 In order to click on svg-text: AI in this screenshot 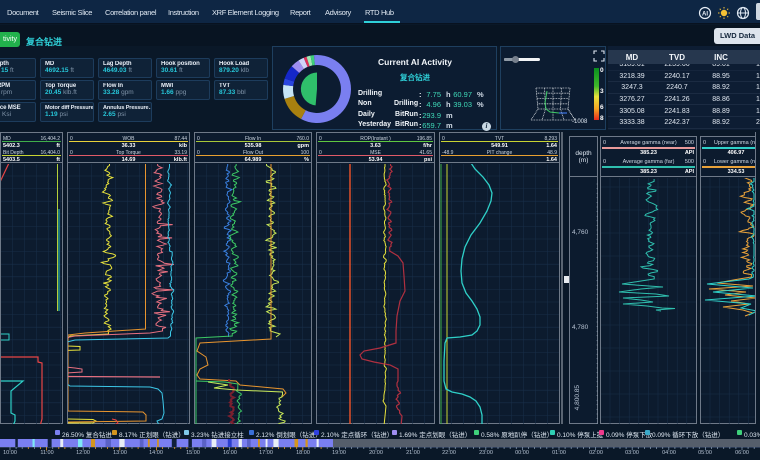, I will do `click(705, 14)`.